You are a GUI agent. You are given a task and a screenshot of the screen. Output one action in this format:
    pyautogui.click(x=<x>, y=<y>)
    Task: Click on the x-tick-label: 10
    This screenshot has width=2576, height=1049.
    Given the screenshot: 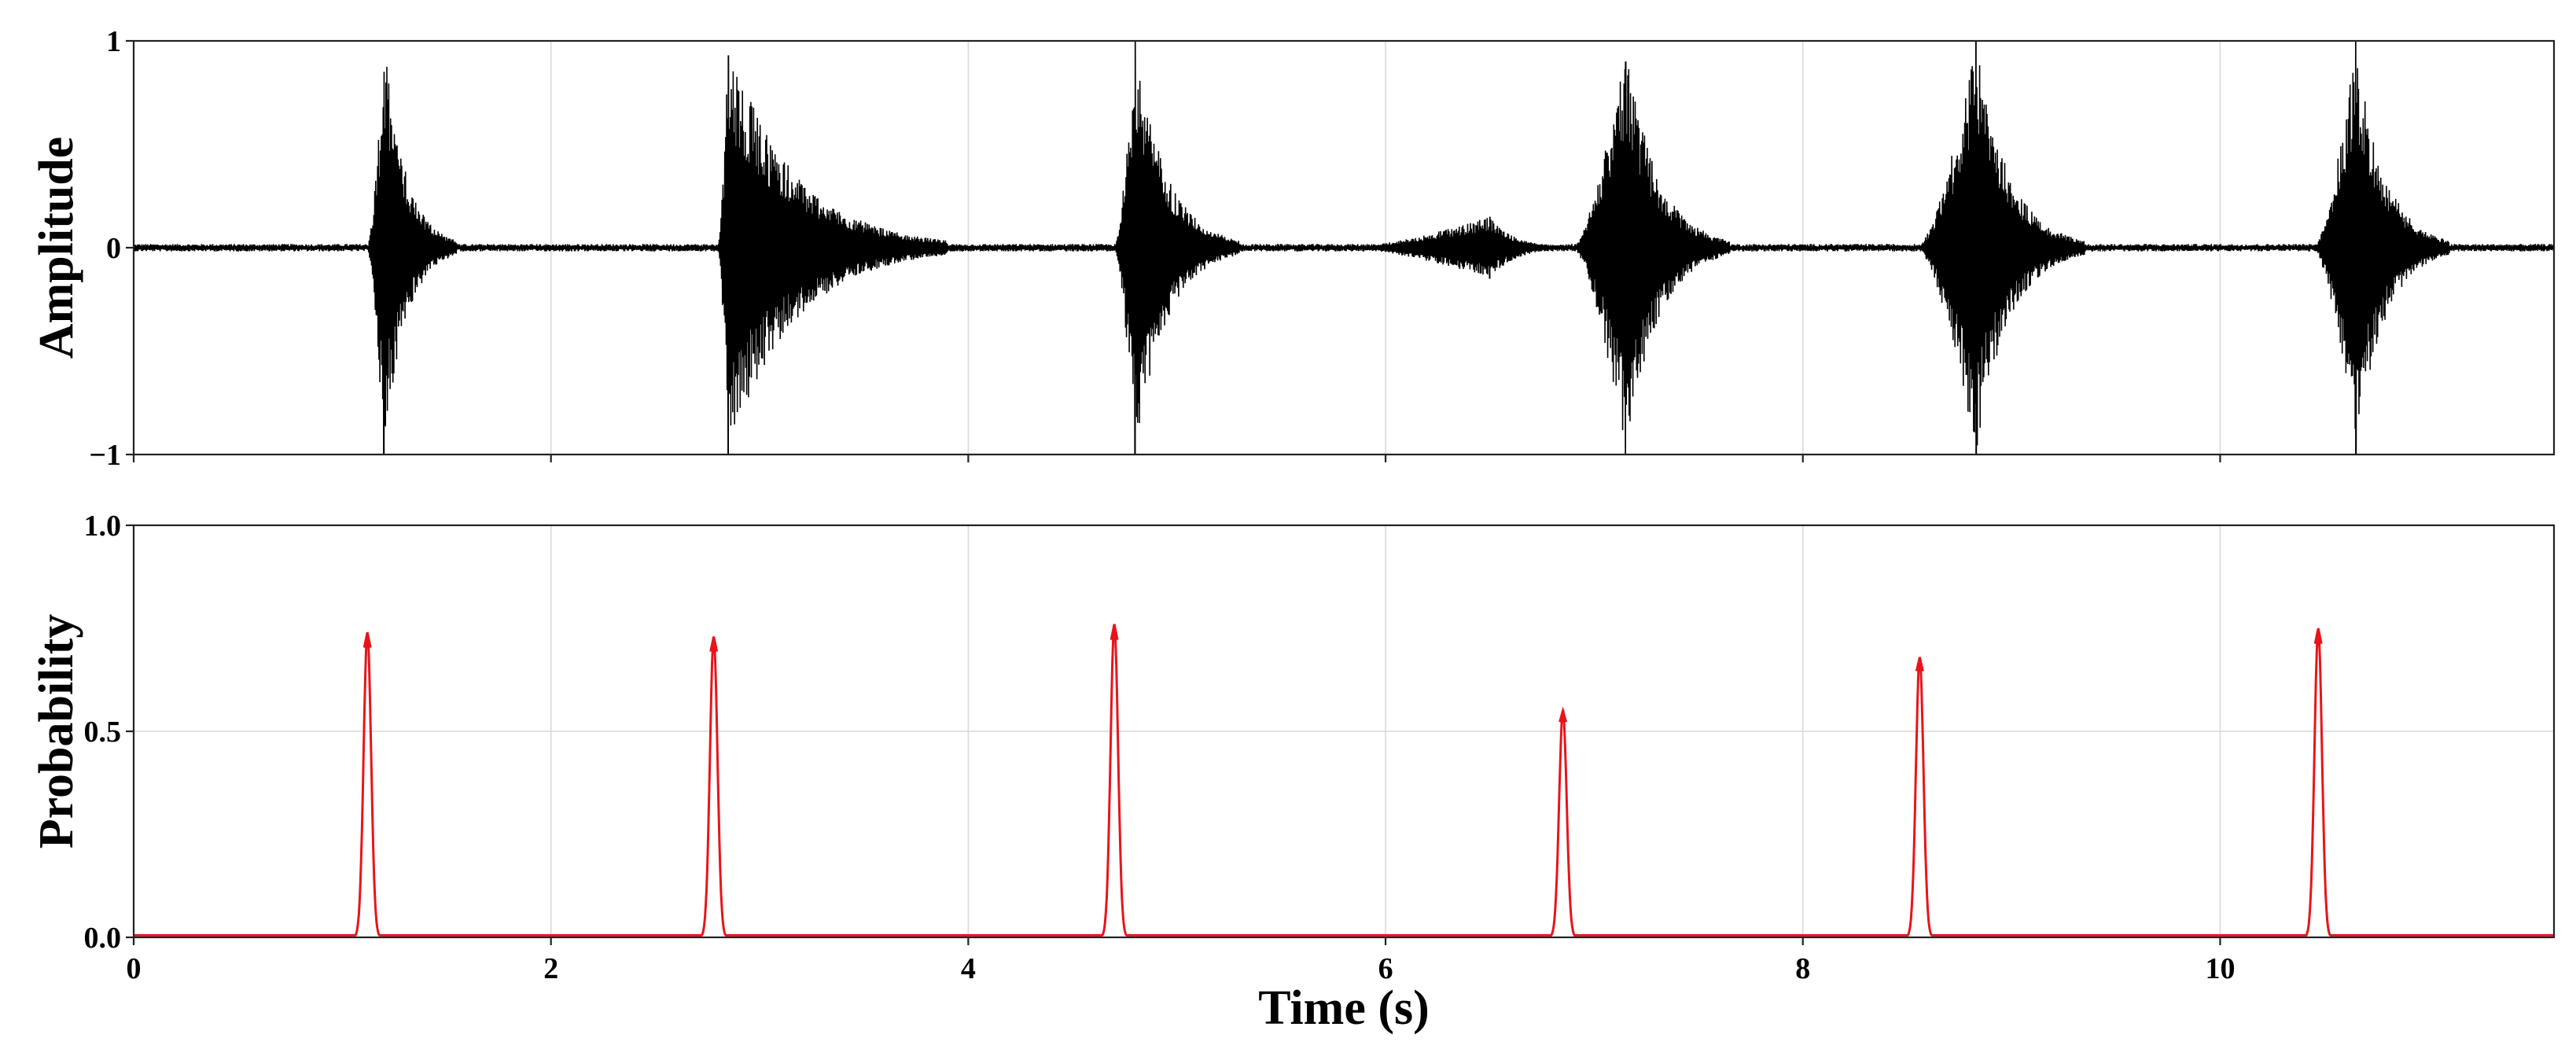 What is the action you would take?
    pyautogui.click(x=2220, y=968)
    